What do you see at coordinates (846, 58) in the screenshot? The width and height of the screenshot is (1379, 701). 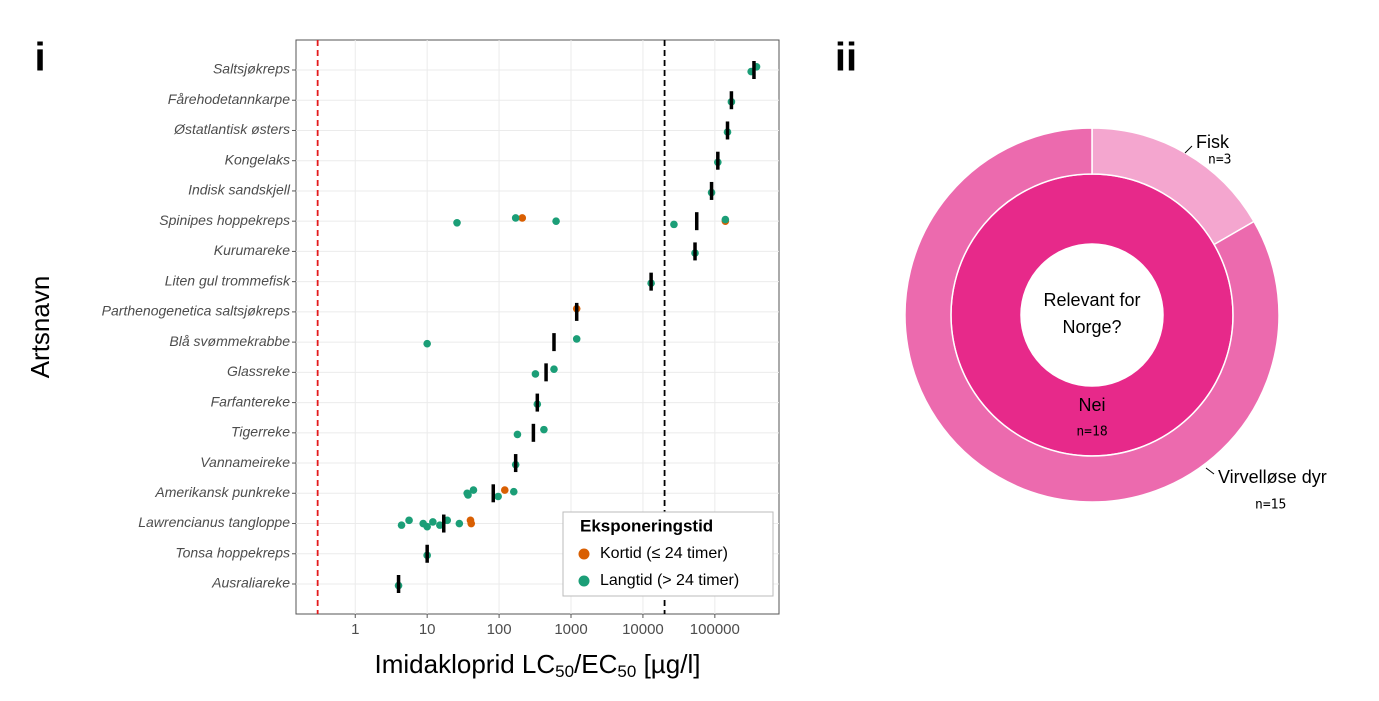 I see `panel-label: ii` at bounding box center [846, 58].